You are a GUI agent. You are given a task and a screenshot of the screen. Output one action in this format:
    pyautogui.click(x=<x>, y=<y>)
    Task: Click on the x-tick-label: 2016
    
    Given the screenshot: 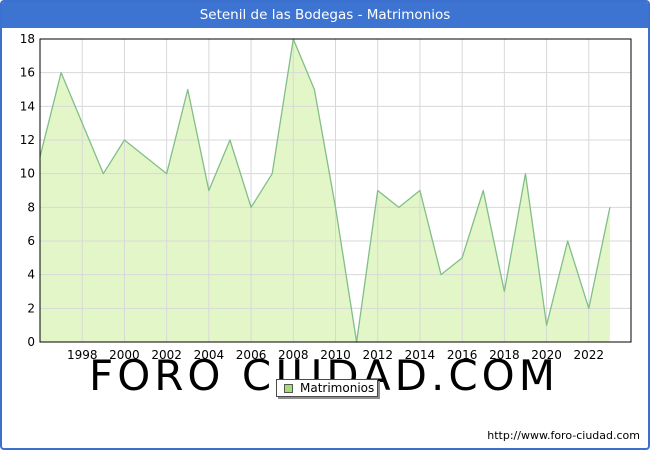 What is the action you would take?
    pyautogui.click(x=462, y=355)
    